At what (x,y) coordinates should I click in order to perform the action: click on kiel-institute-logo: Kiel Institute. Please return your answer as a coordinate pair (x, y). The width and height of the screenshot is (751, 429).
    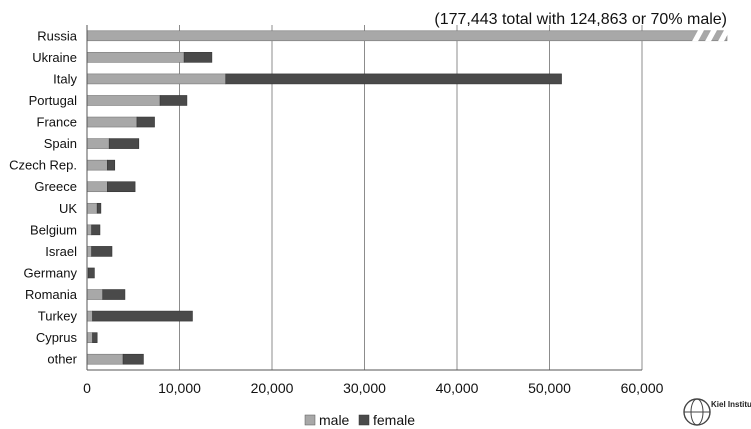
    Looking at the image, I should click on (717, 412).